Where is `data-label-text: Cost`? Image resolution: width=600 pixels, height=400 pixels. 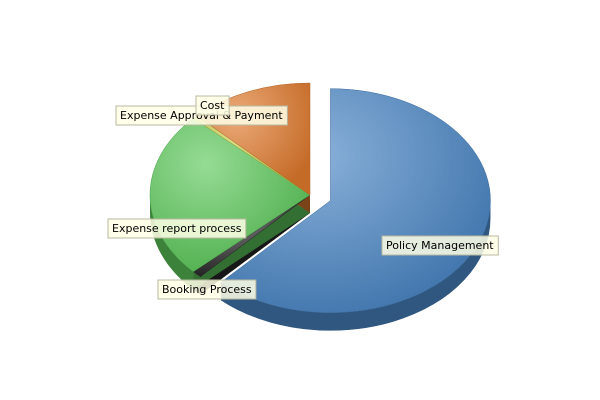
data-label-text: Cost is located at coordinates (212, 105).